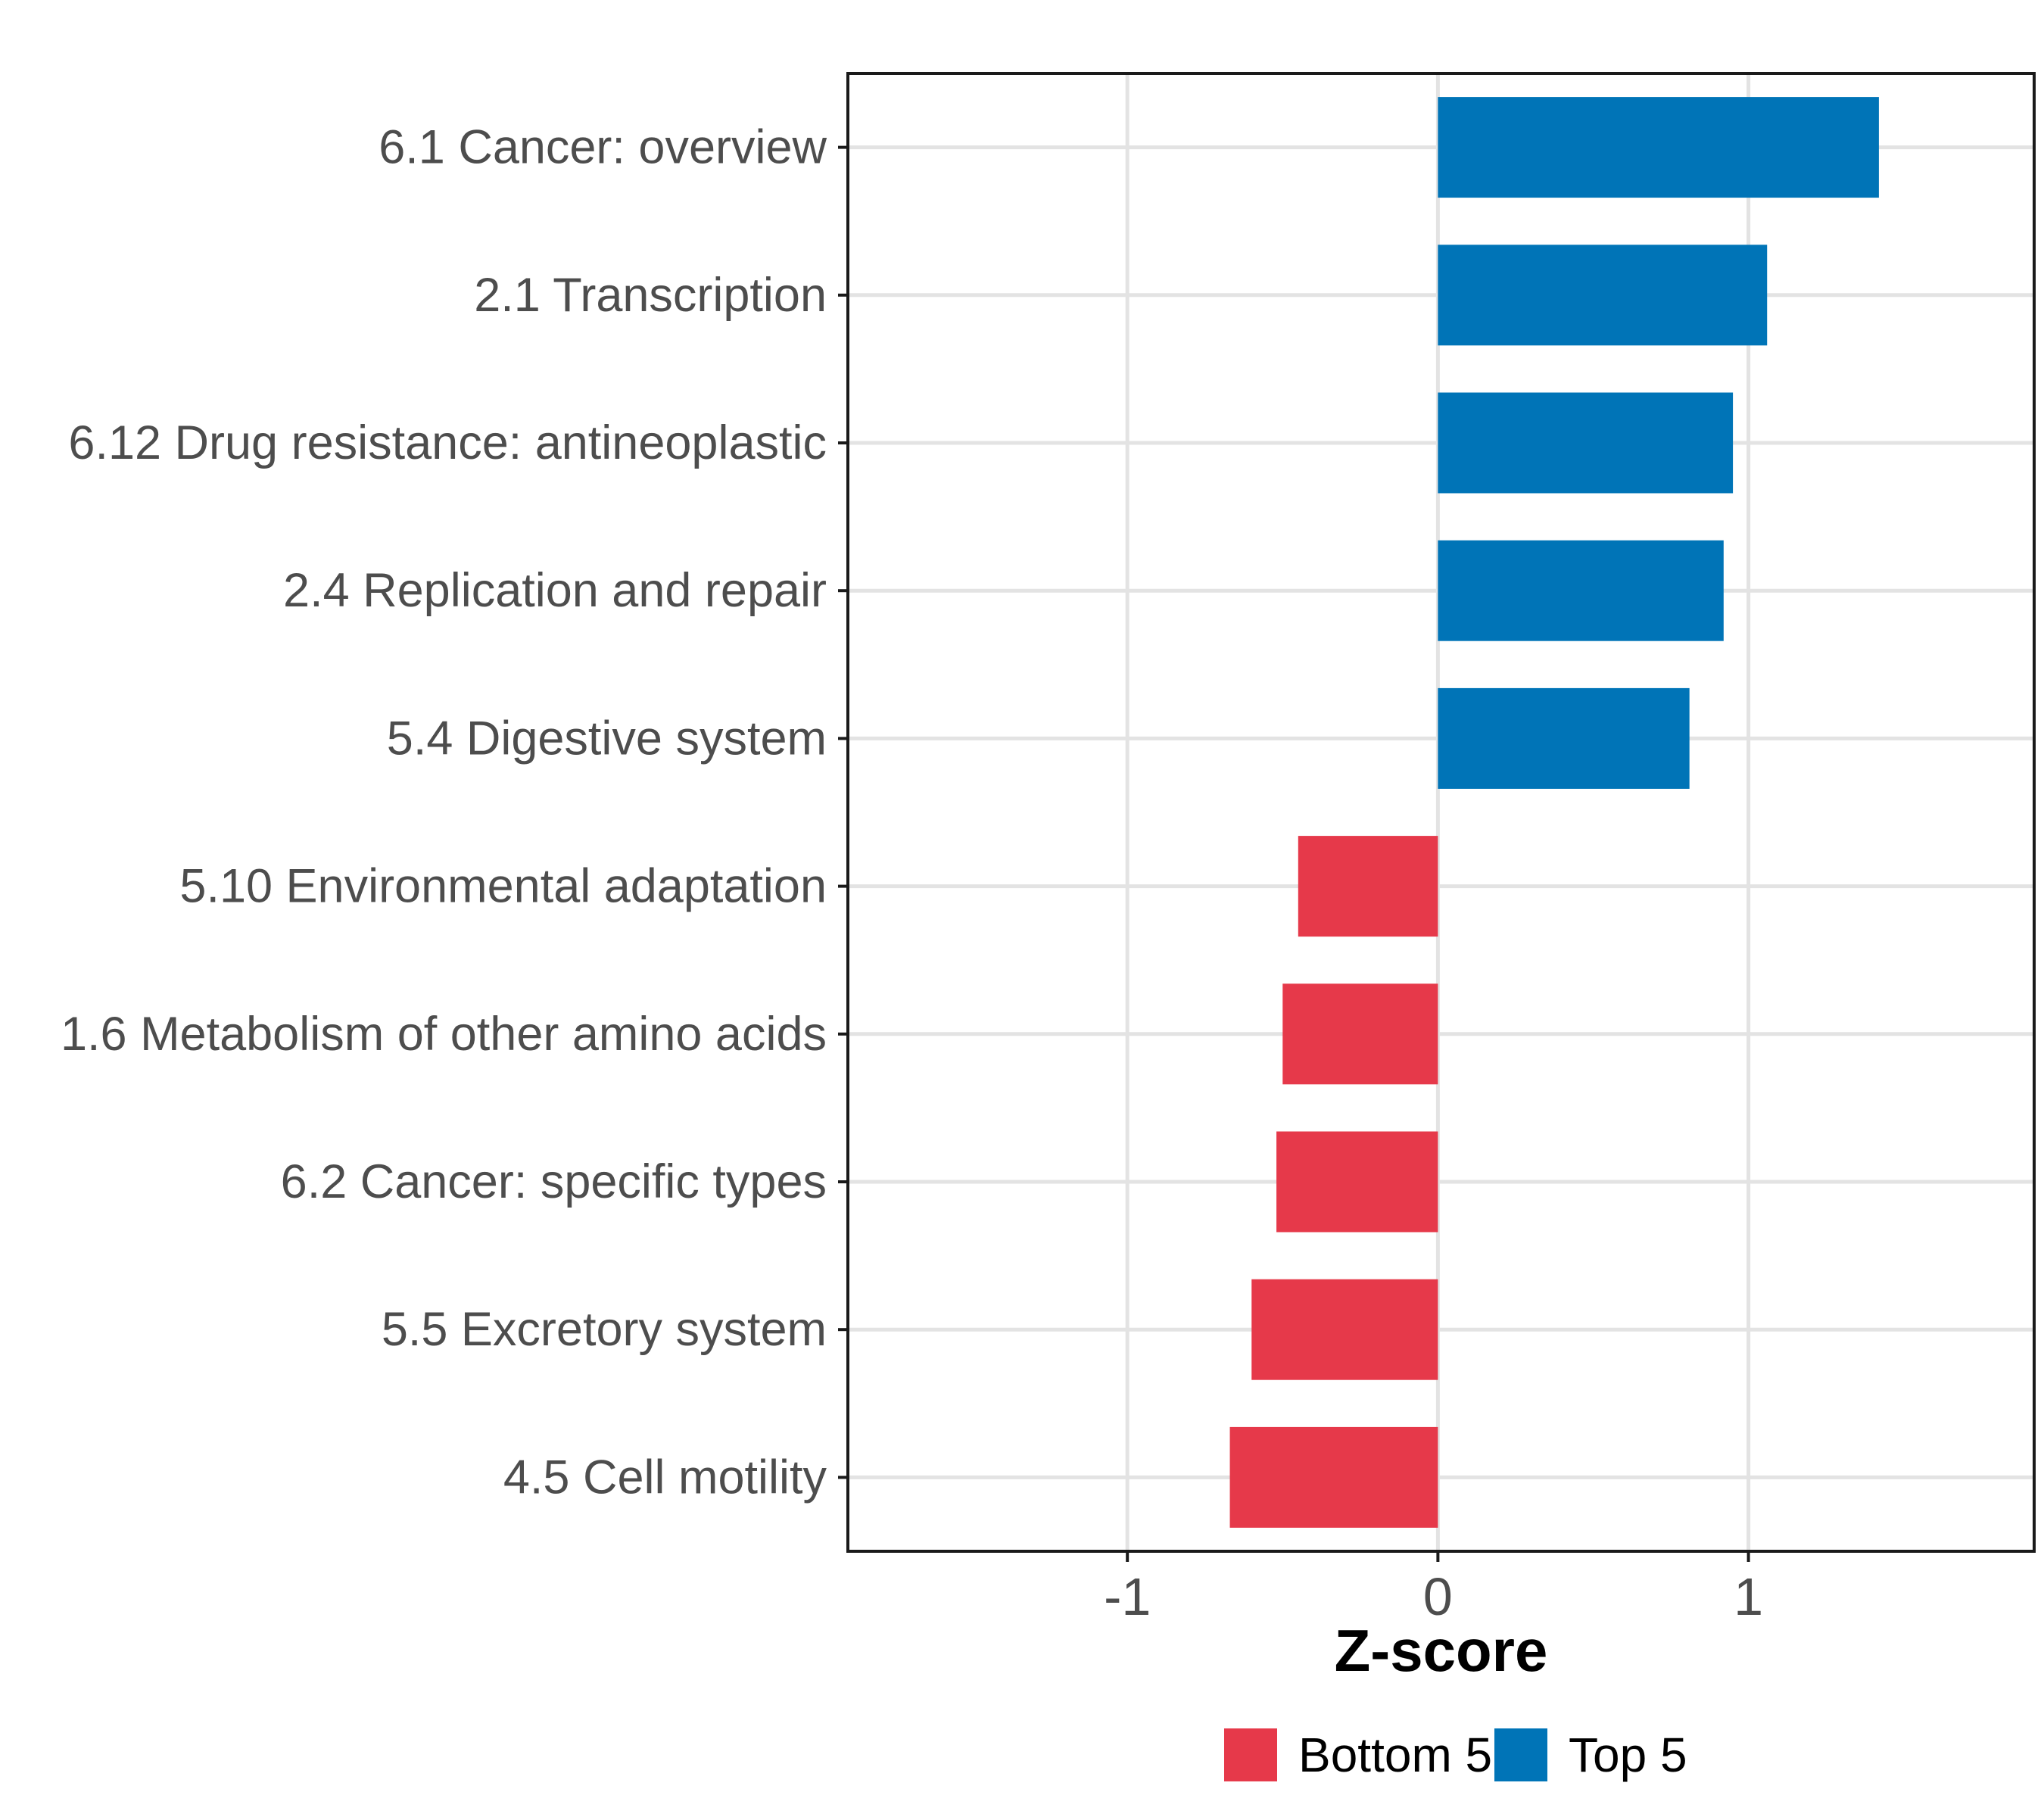 The height and width of the screenshot is (1817, 2044). What do you see at coordinates (1628, 1755) in the screenshot?
I see `legend-label: Top 5` at bounding box center [1628, 1755].